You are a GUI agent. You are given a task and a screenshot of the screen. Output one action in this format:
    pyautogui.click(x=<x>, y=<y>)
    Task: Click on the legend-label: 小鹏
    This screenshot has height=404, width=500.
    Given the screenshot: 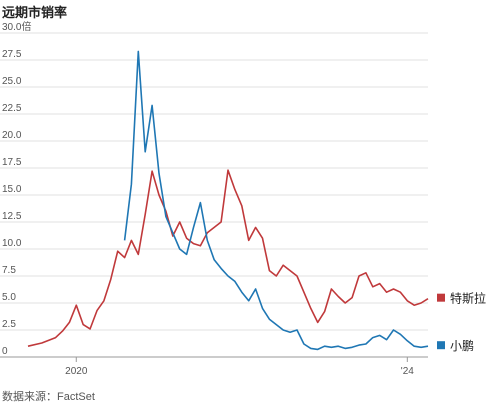 What is the action you would take?
    pyautogui.click(x=462, y=346)
    